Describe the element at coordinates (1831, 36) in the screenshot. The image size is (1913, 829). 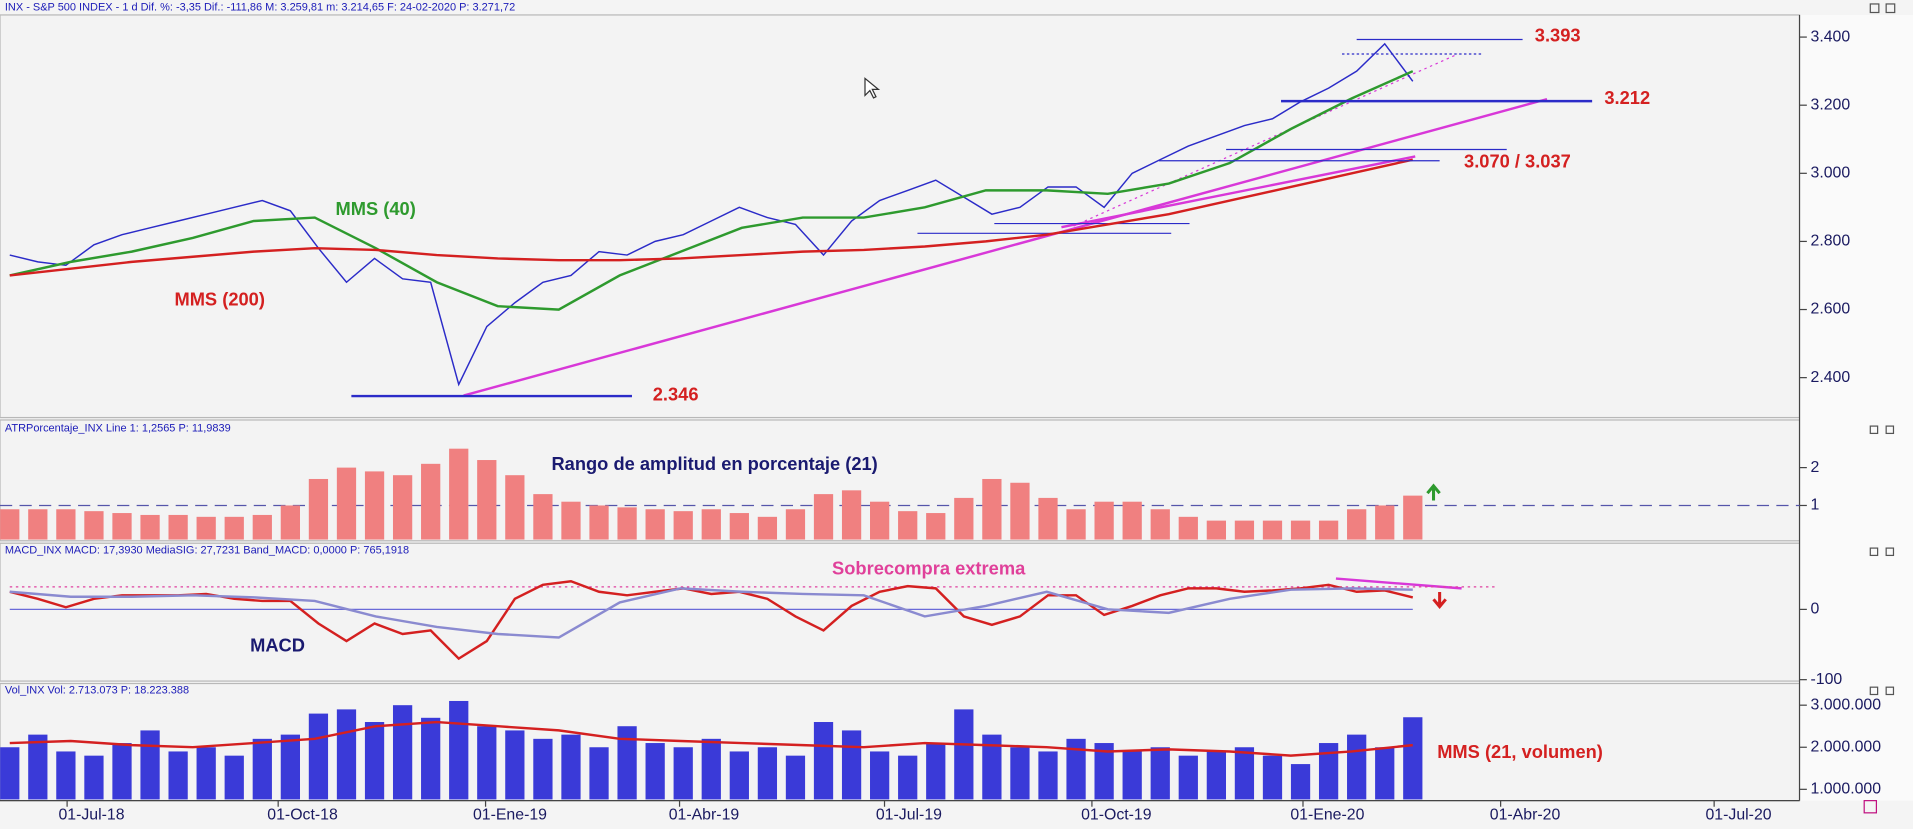
I see `y-tick-label: 3.400` at that location.